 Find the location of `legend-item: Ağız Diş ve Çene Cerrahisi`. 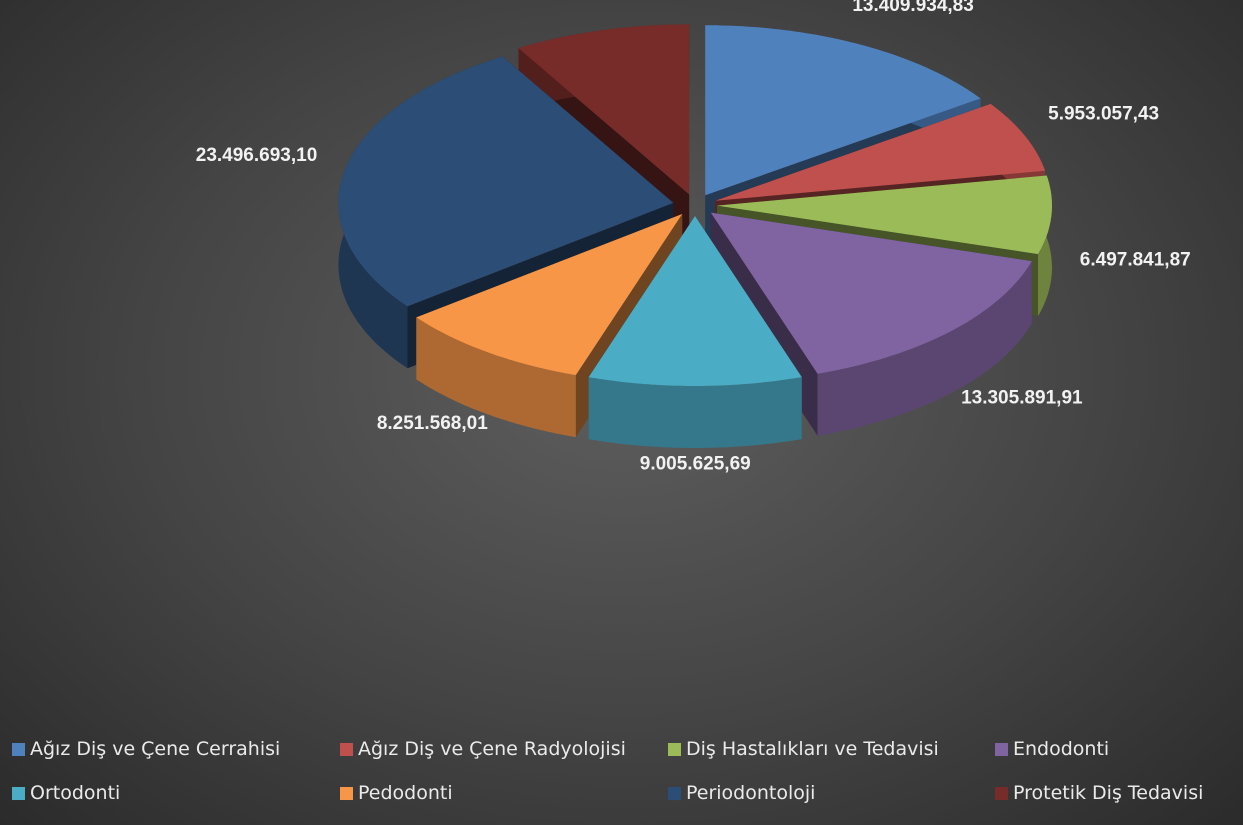

legend-item: Ağız Diş ve Çene Cerrahisi is located at coordinates (176, 749).